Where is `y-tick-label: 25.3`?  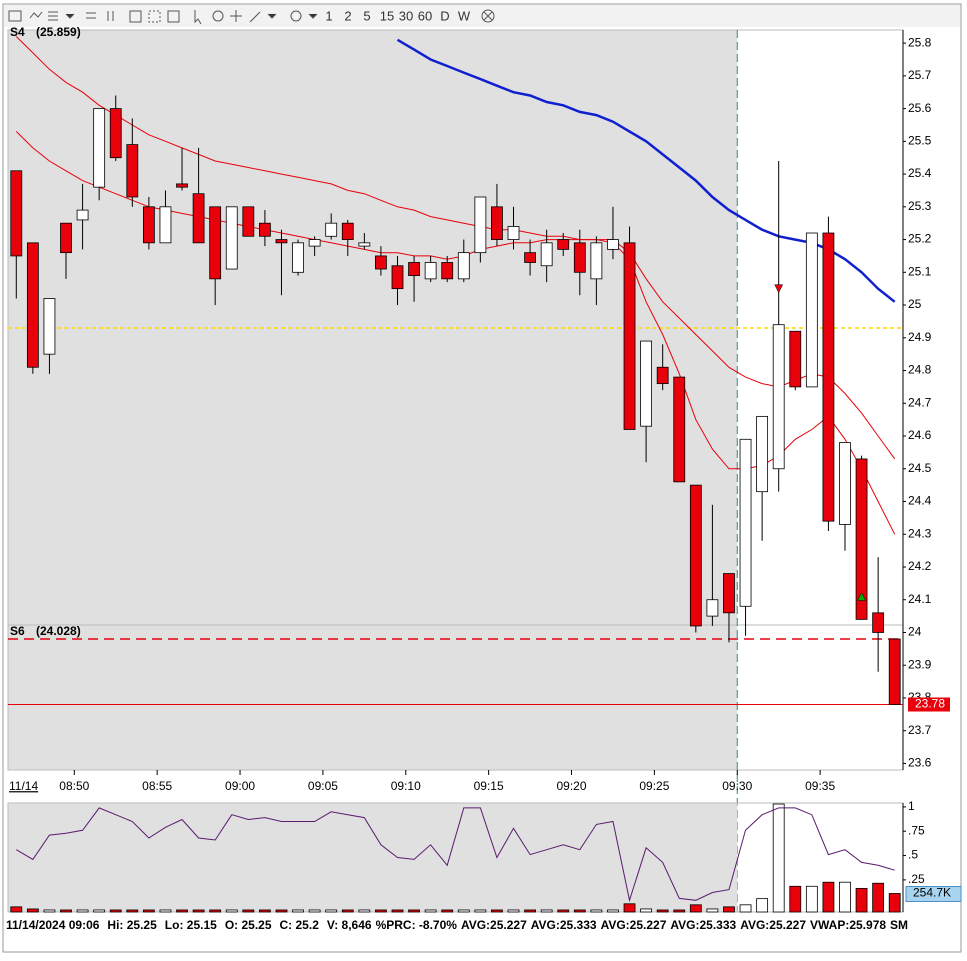
y-tick-label: 25.3 is located at coordinates (920, 206).